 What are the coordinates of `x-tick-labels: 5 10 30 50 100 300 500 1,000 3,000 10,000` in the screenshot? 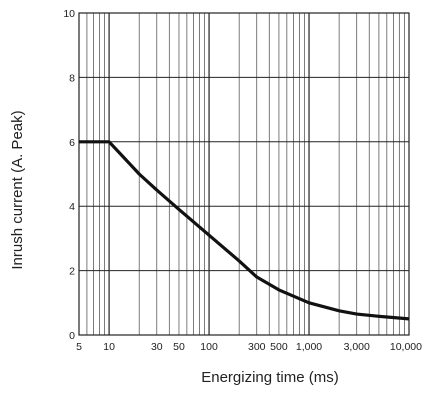 It's located at (249, 347).